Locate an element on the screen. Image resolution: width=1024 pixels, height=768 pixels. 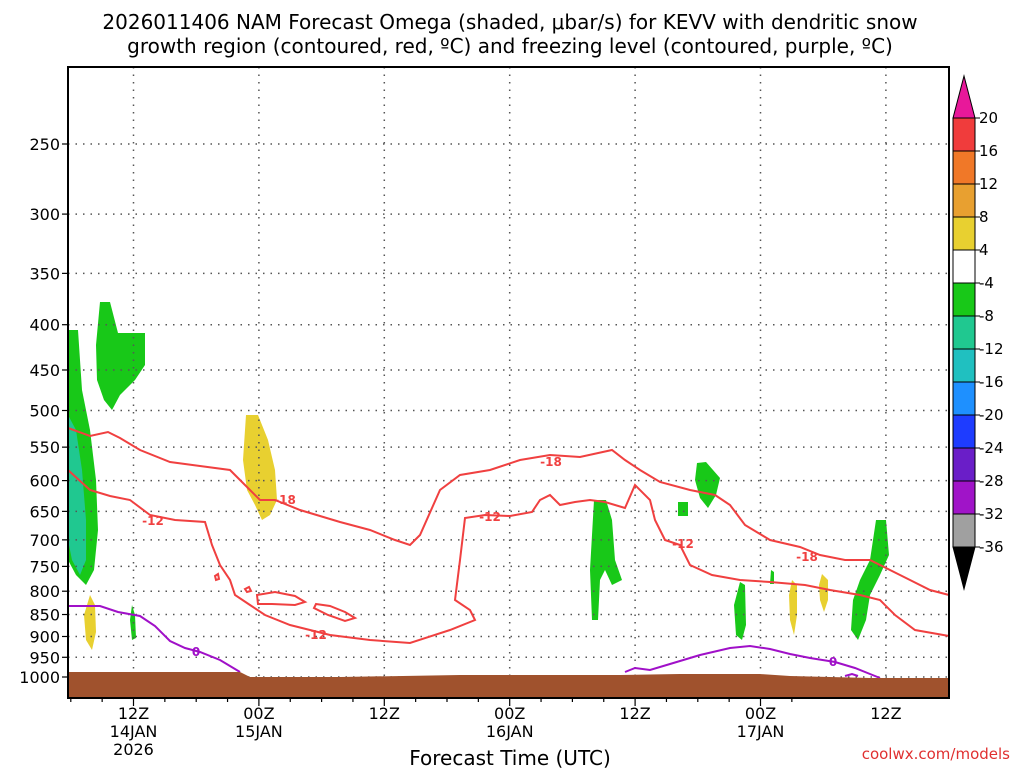
y-tick-label: 250 is located at coordinates (44, 144).